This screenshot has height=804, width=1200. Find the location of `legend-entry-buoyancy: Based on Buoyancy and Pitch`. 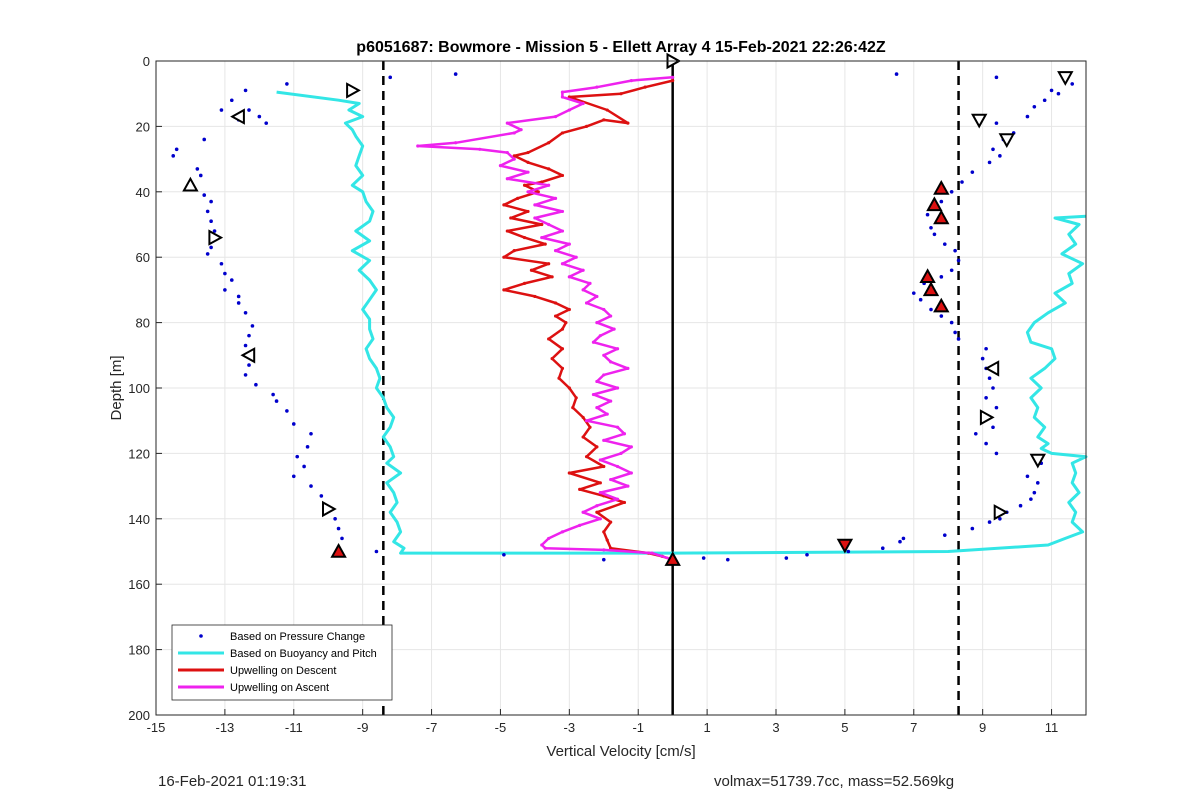

legend-entry-buoyancy: Based on Buoyancy and Pitch is located at coordinates (277, 654).